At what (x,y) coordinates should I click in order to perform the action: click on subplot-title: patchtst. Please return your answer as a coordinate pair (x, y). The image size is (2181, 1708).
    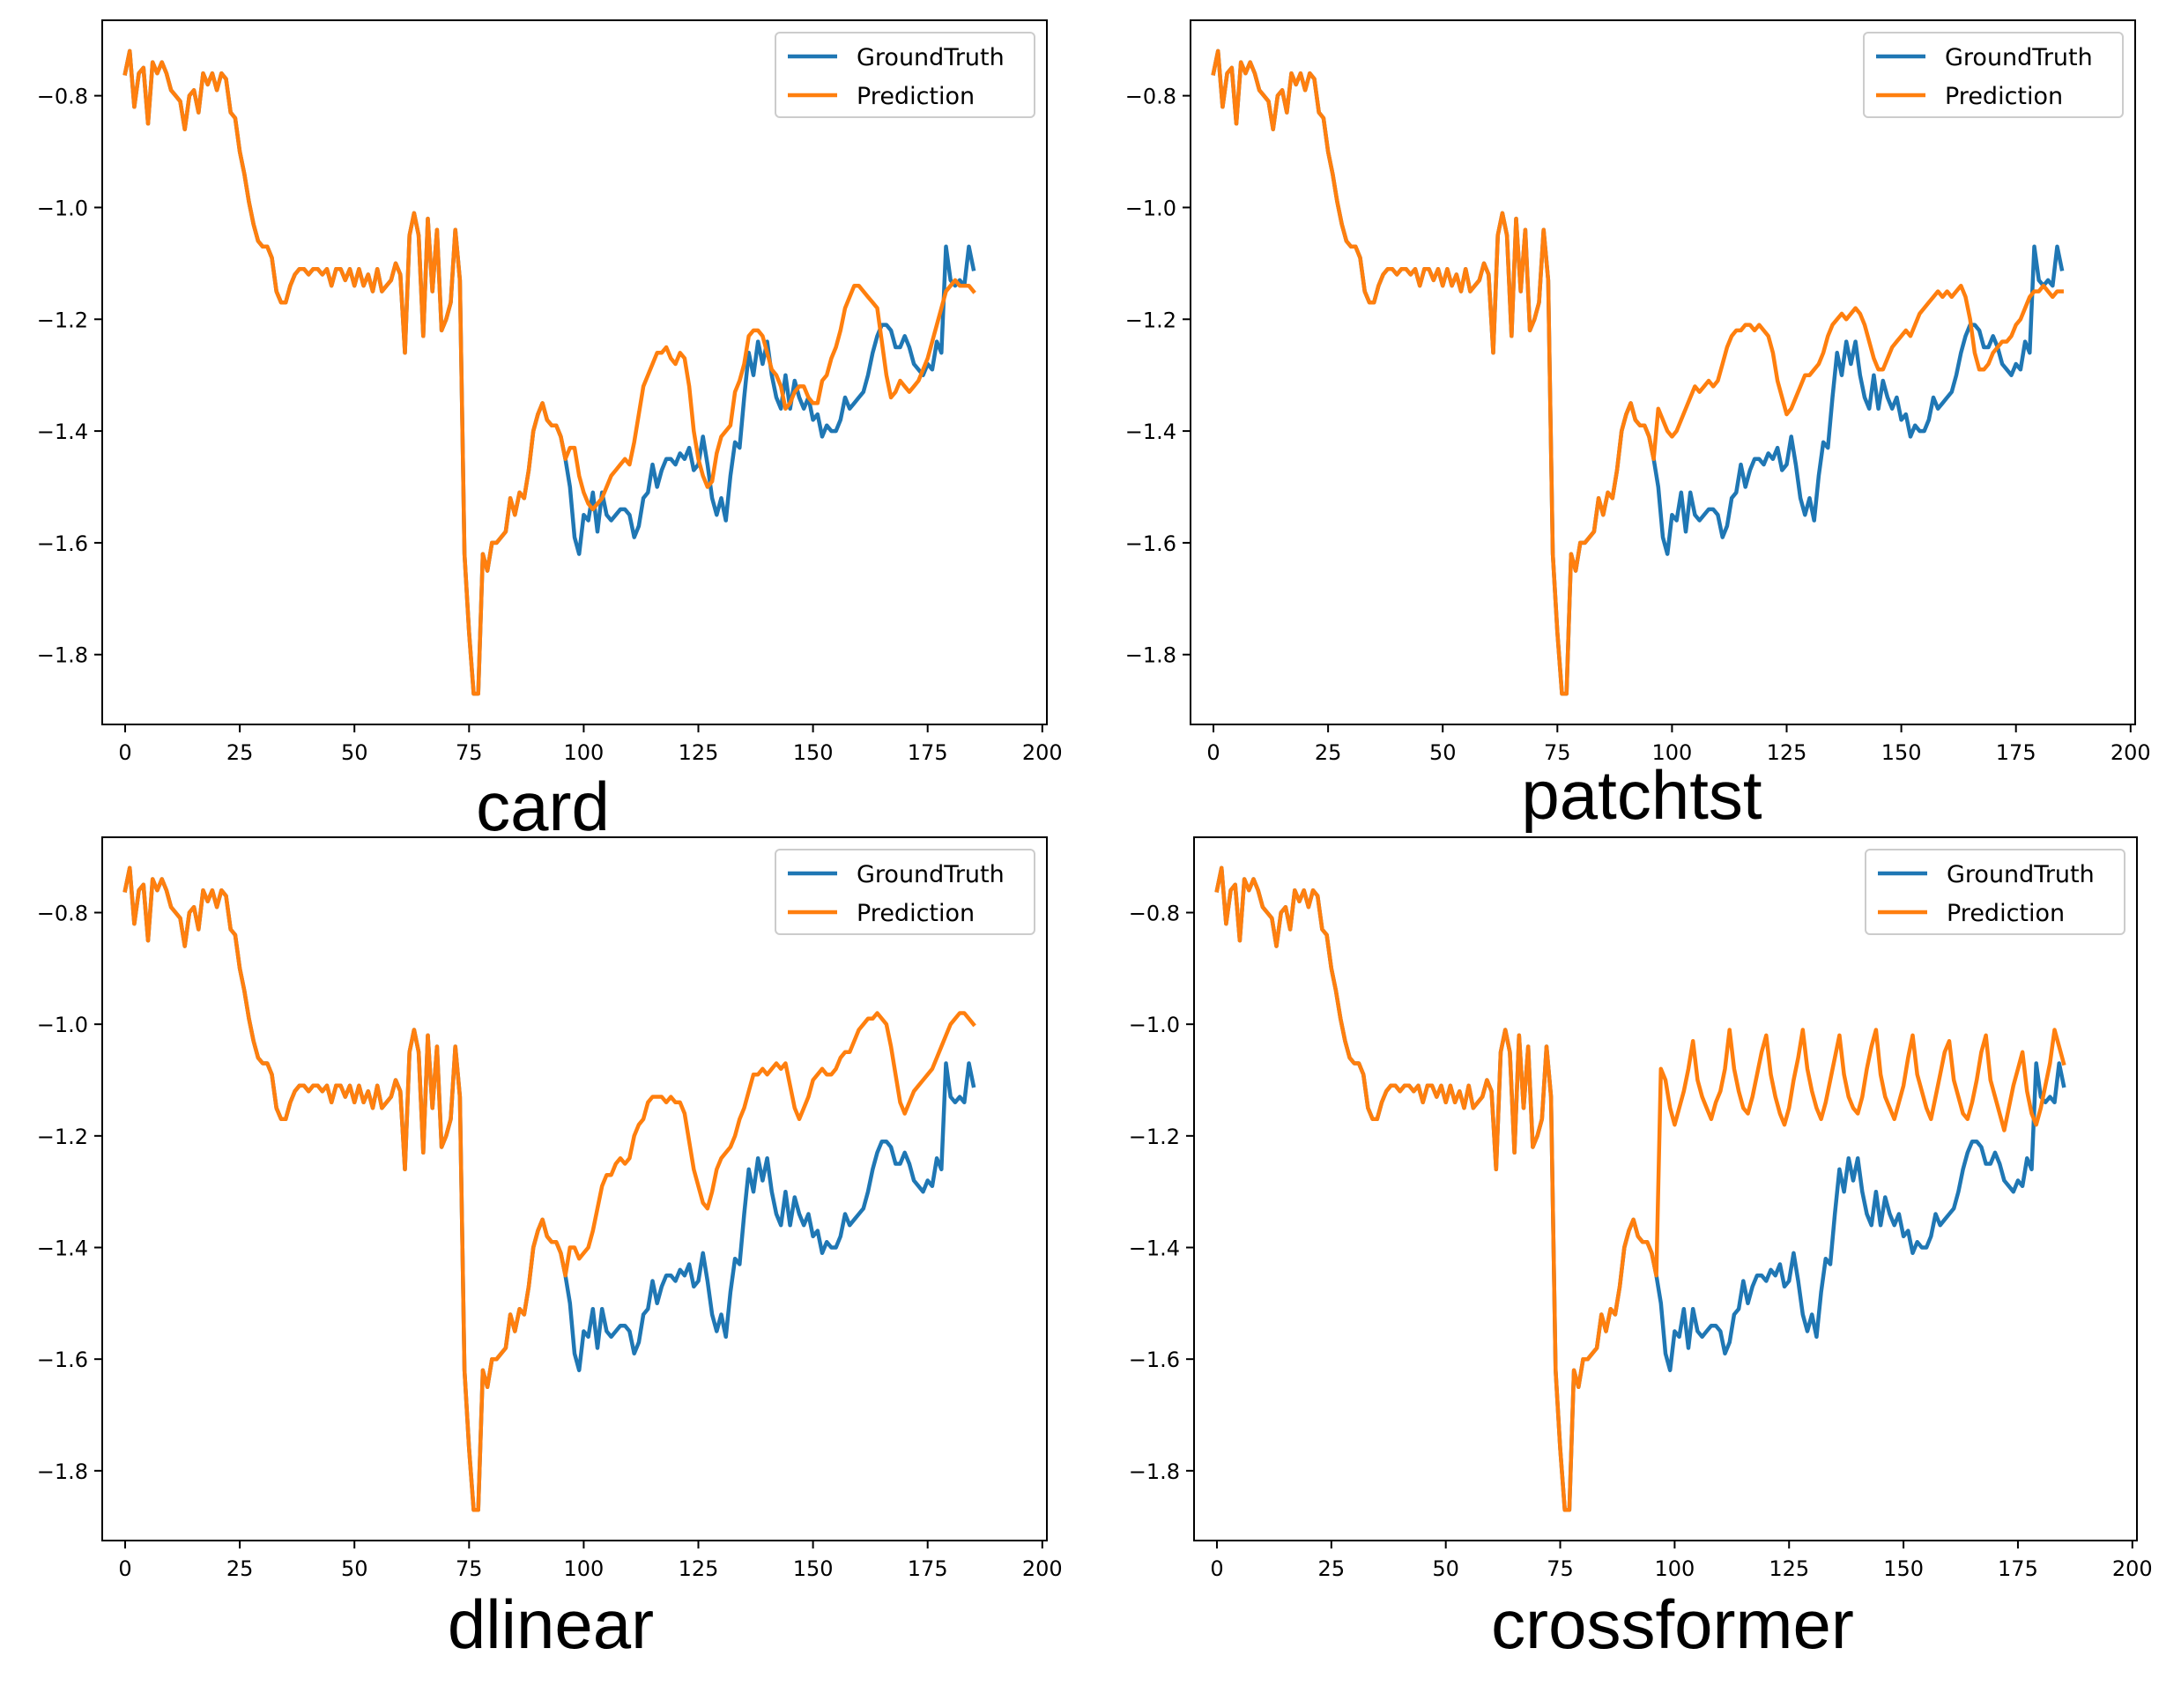
    Looking at the image, I should click on (1641, 795).